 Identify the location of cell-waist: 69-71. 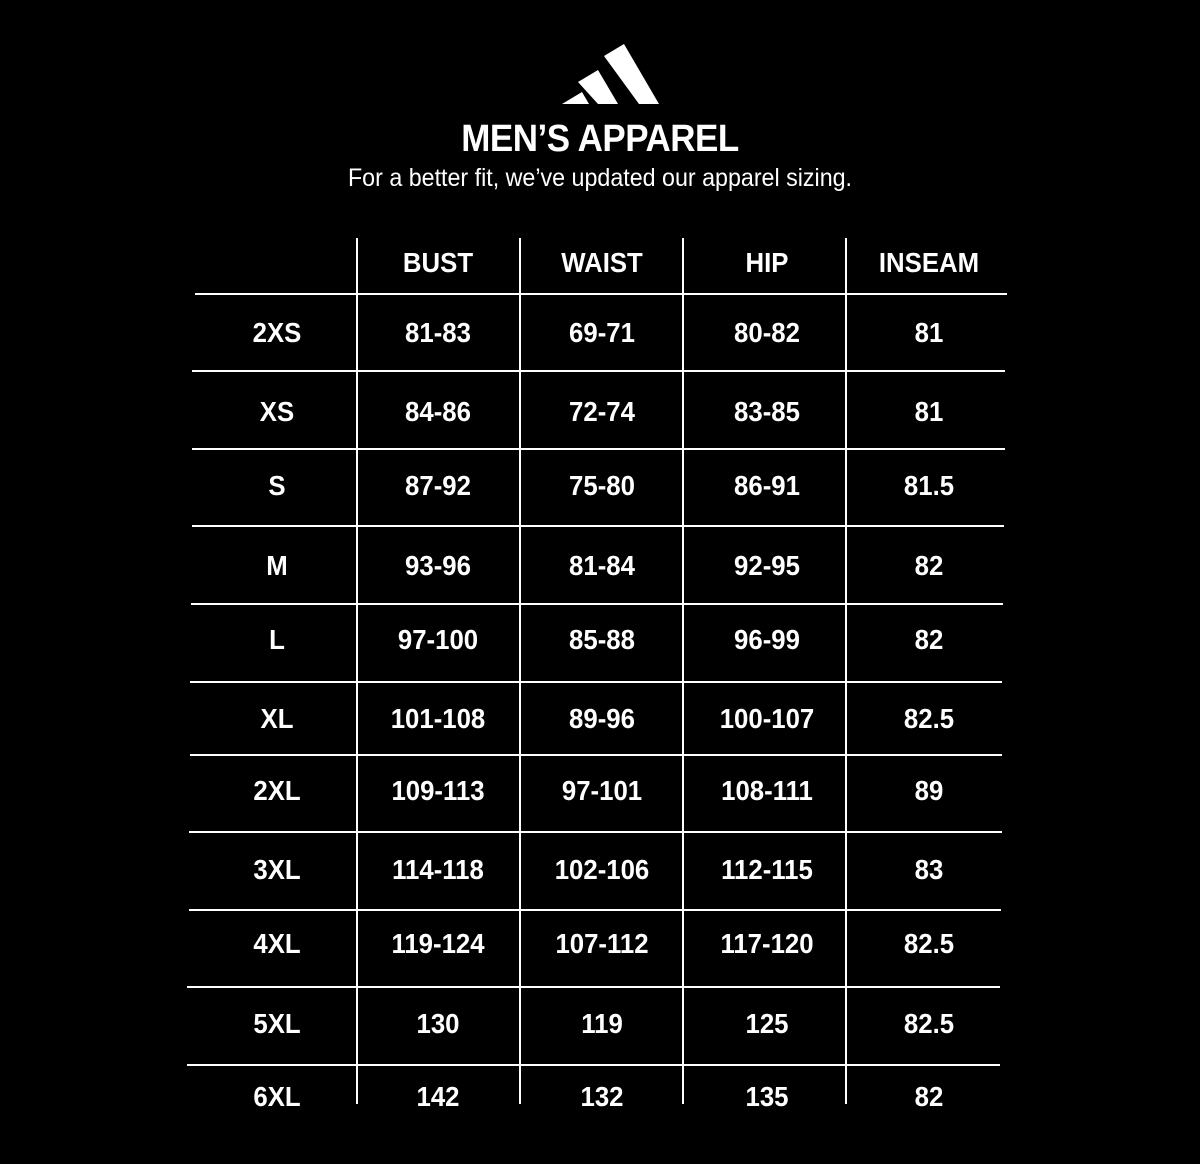
(602, 332).